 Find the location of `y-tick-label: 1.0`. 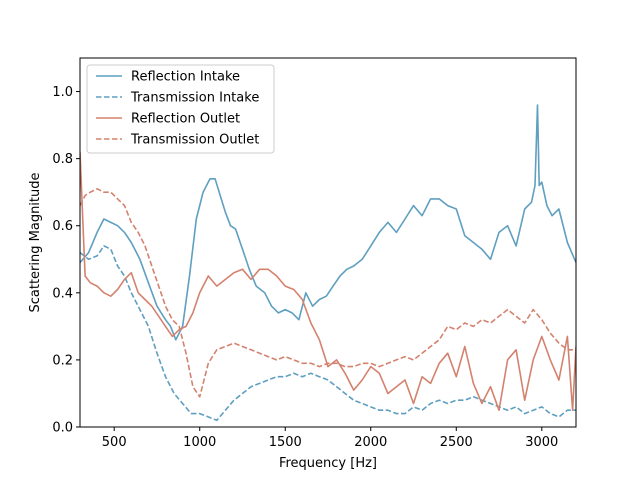

y-tick-label: 1.0 is located at coordinates (62, 92).